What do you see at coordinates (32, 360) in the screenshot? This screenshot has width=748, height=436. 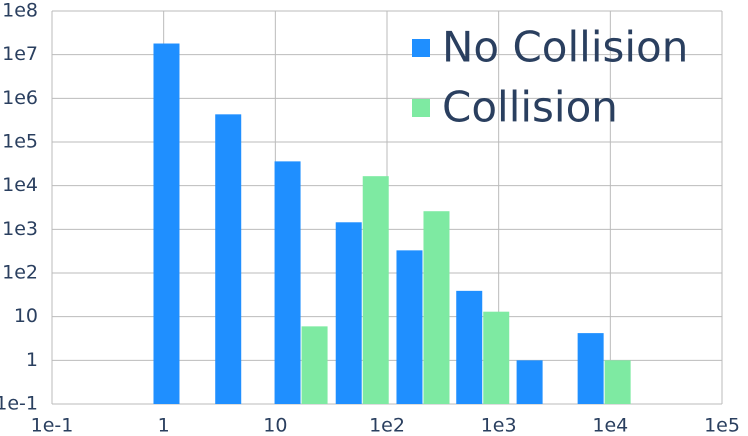 I see `y-tick-label: 1` at bounding box center [32, 360].